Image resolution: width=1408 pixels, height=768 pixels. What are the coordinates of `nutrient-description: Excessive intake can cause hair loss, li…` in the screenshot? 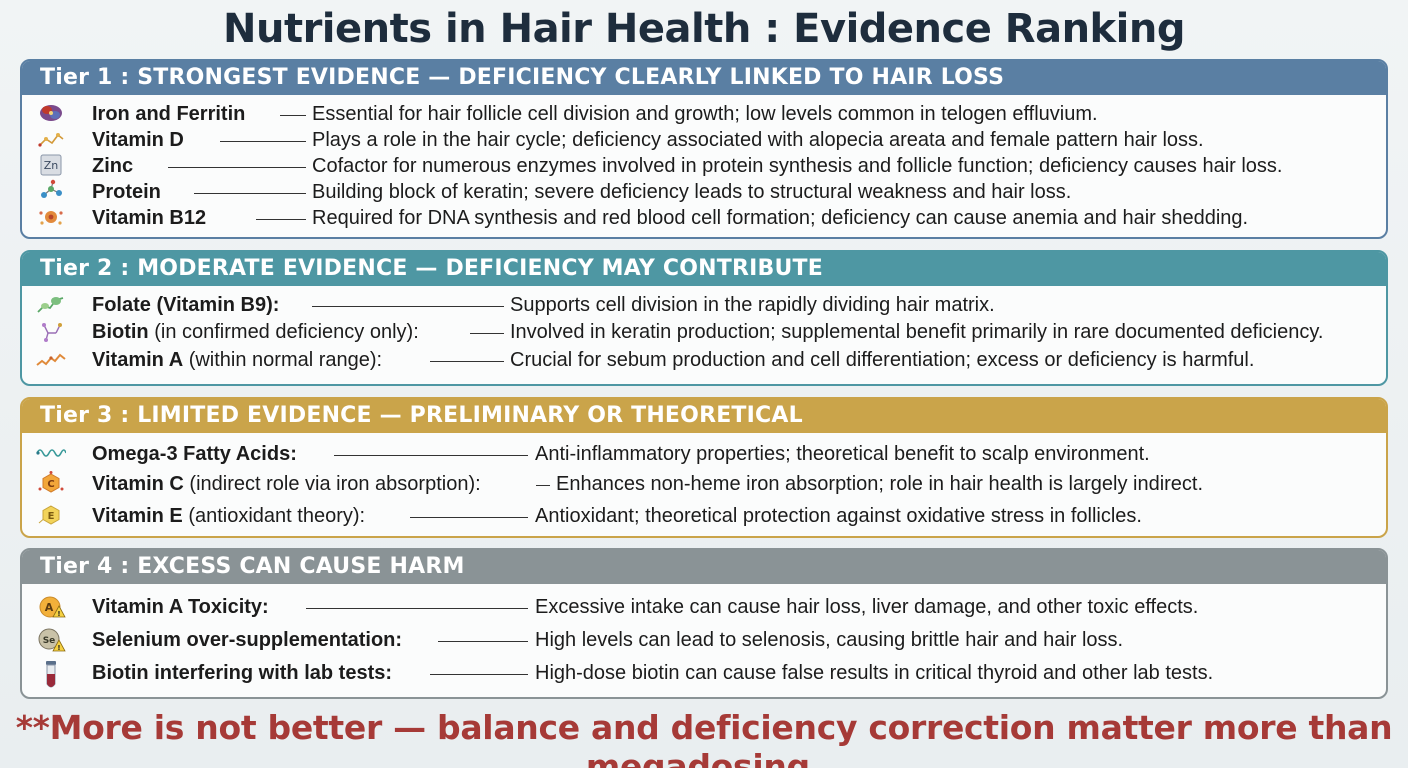 It's located at (867, 607).